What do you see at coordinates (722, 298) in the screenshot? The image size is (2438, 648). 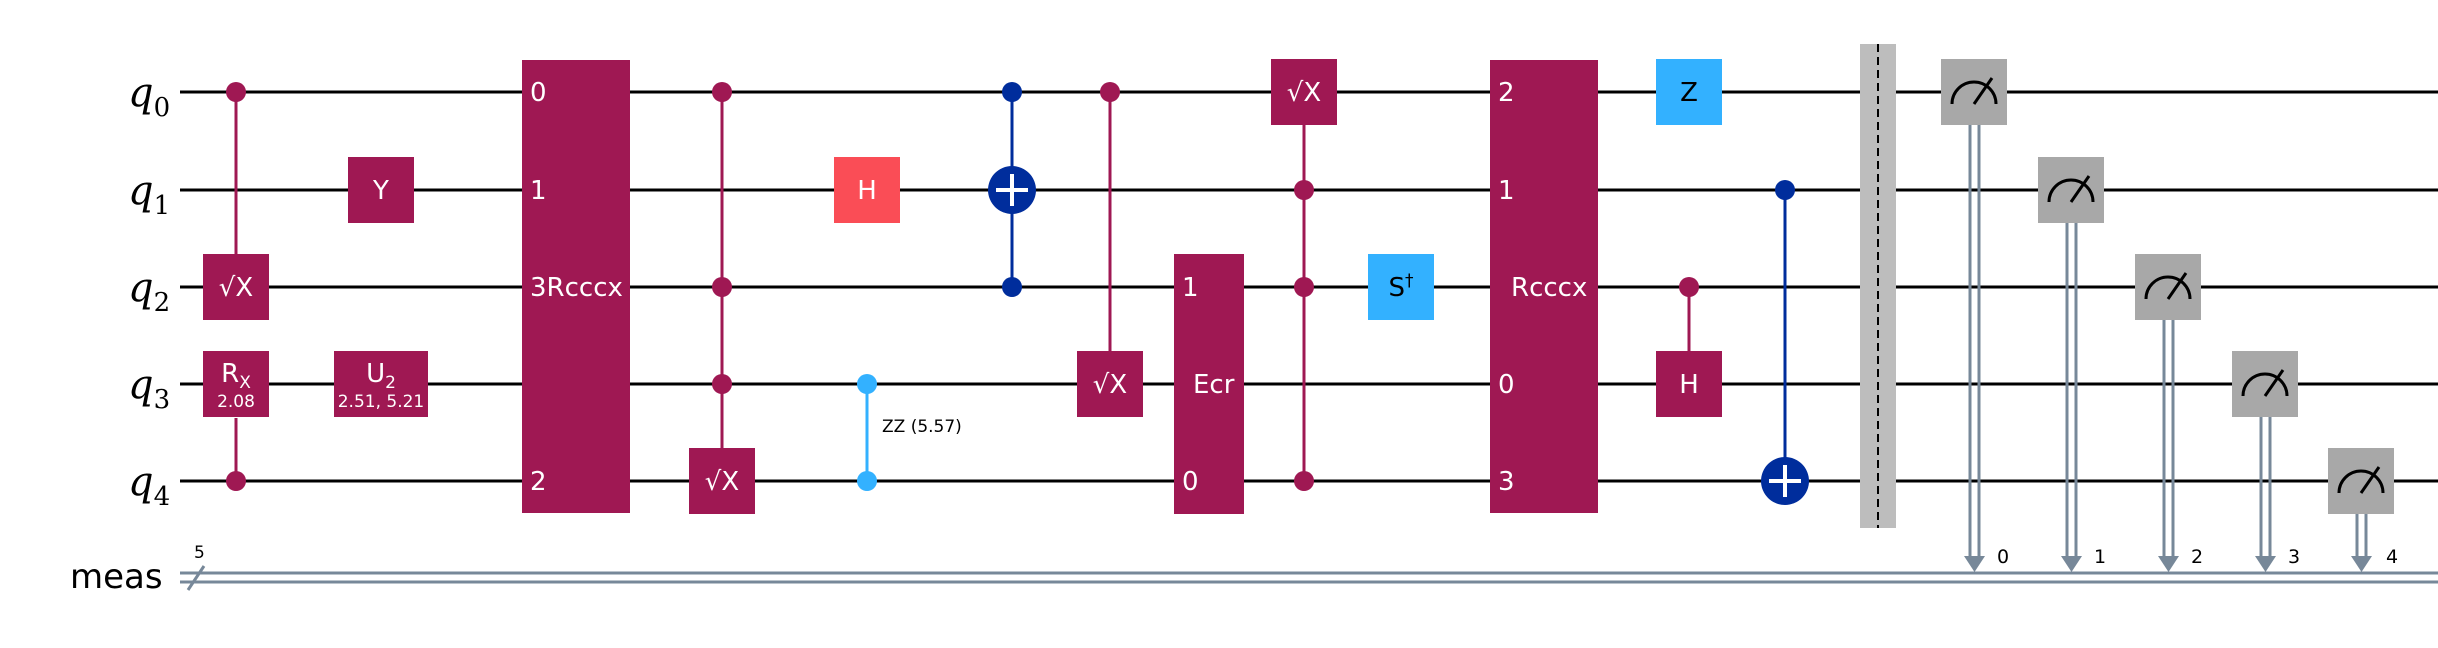 I see `multi-controlled-sqrtx-gate-q4: √X` at bounding box center [722, 298].